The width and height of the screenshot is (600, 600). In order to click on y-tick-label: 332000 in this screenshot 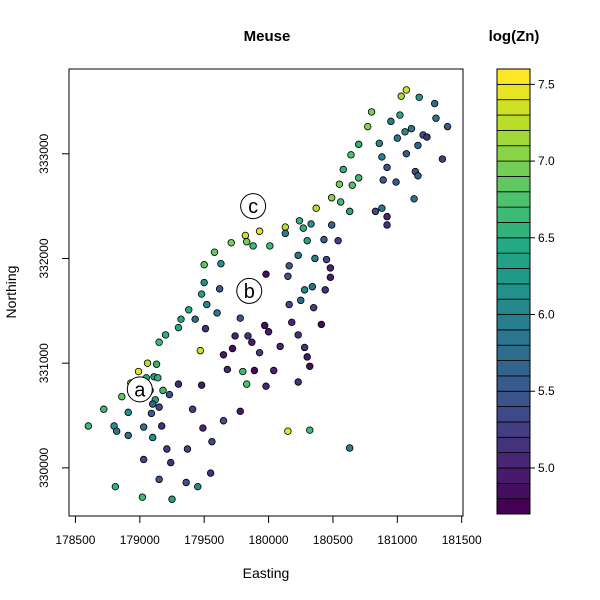, I will do `click(44, 258)`.